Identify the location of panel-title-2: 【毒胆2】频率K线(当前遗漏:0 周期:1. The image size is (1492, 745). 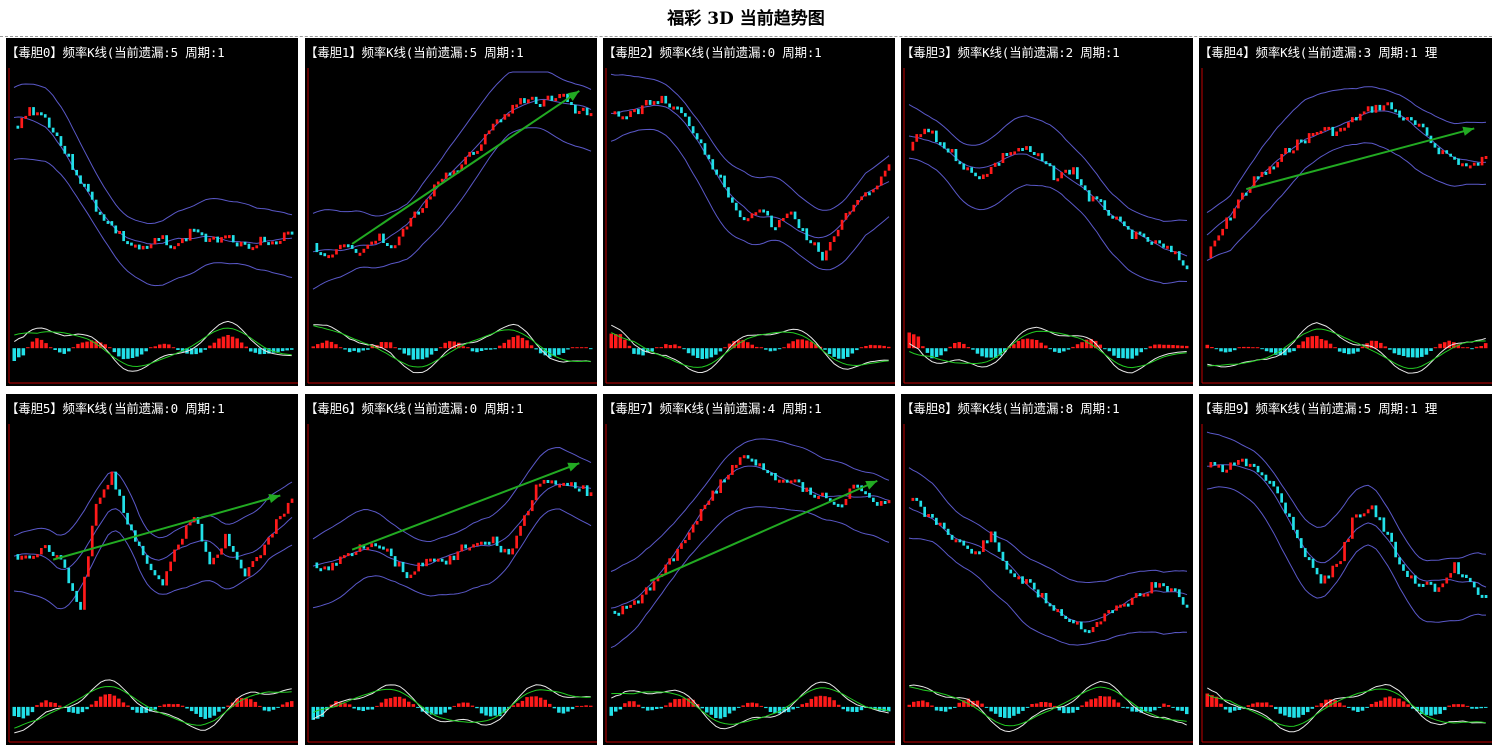
(712, 52).